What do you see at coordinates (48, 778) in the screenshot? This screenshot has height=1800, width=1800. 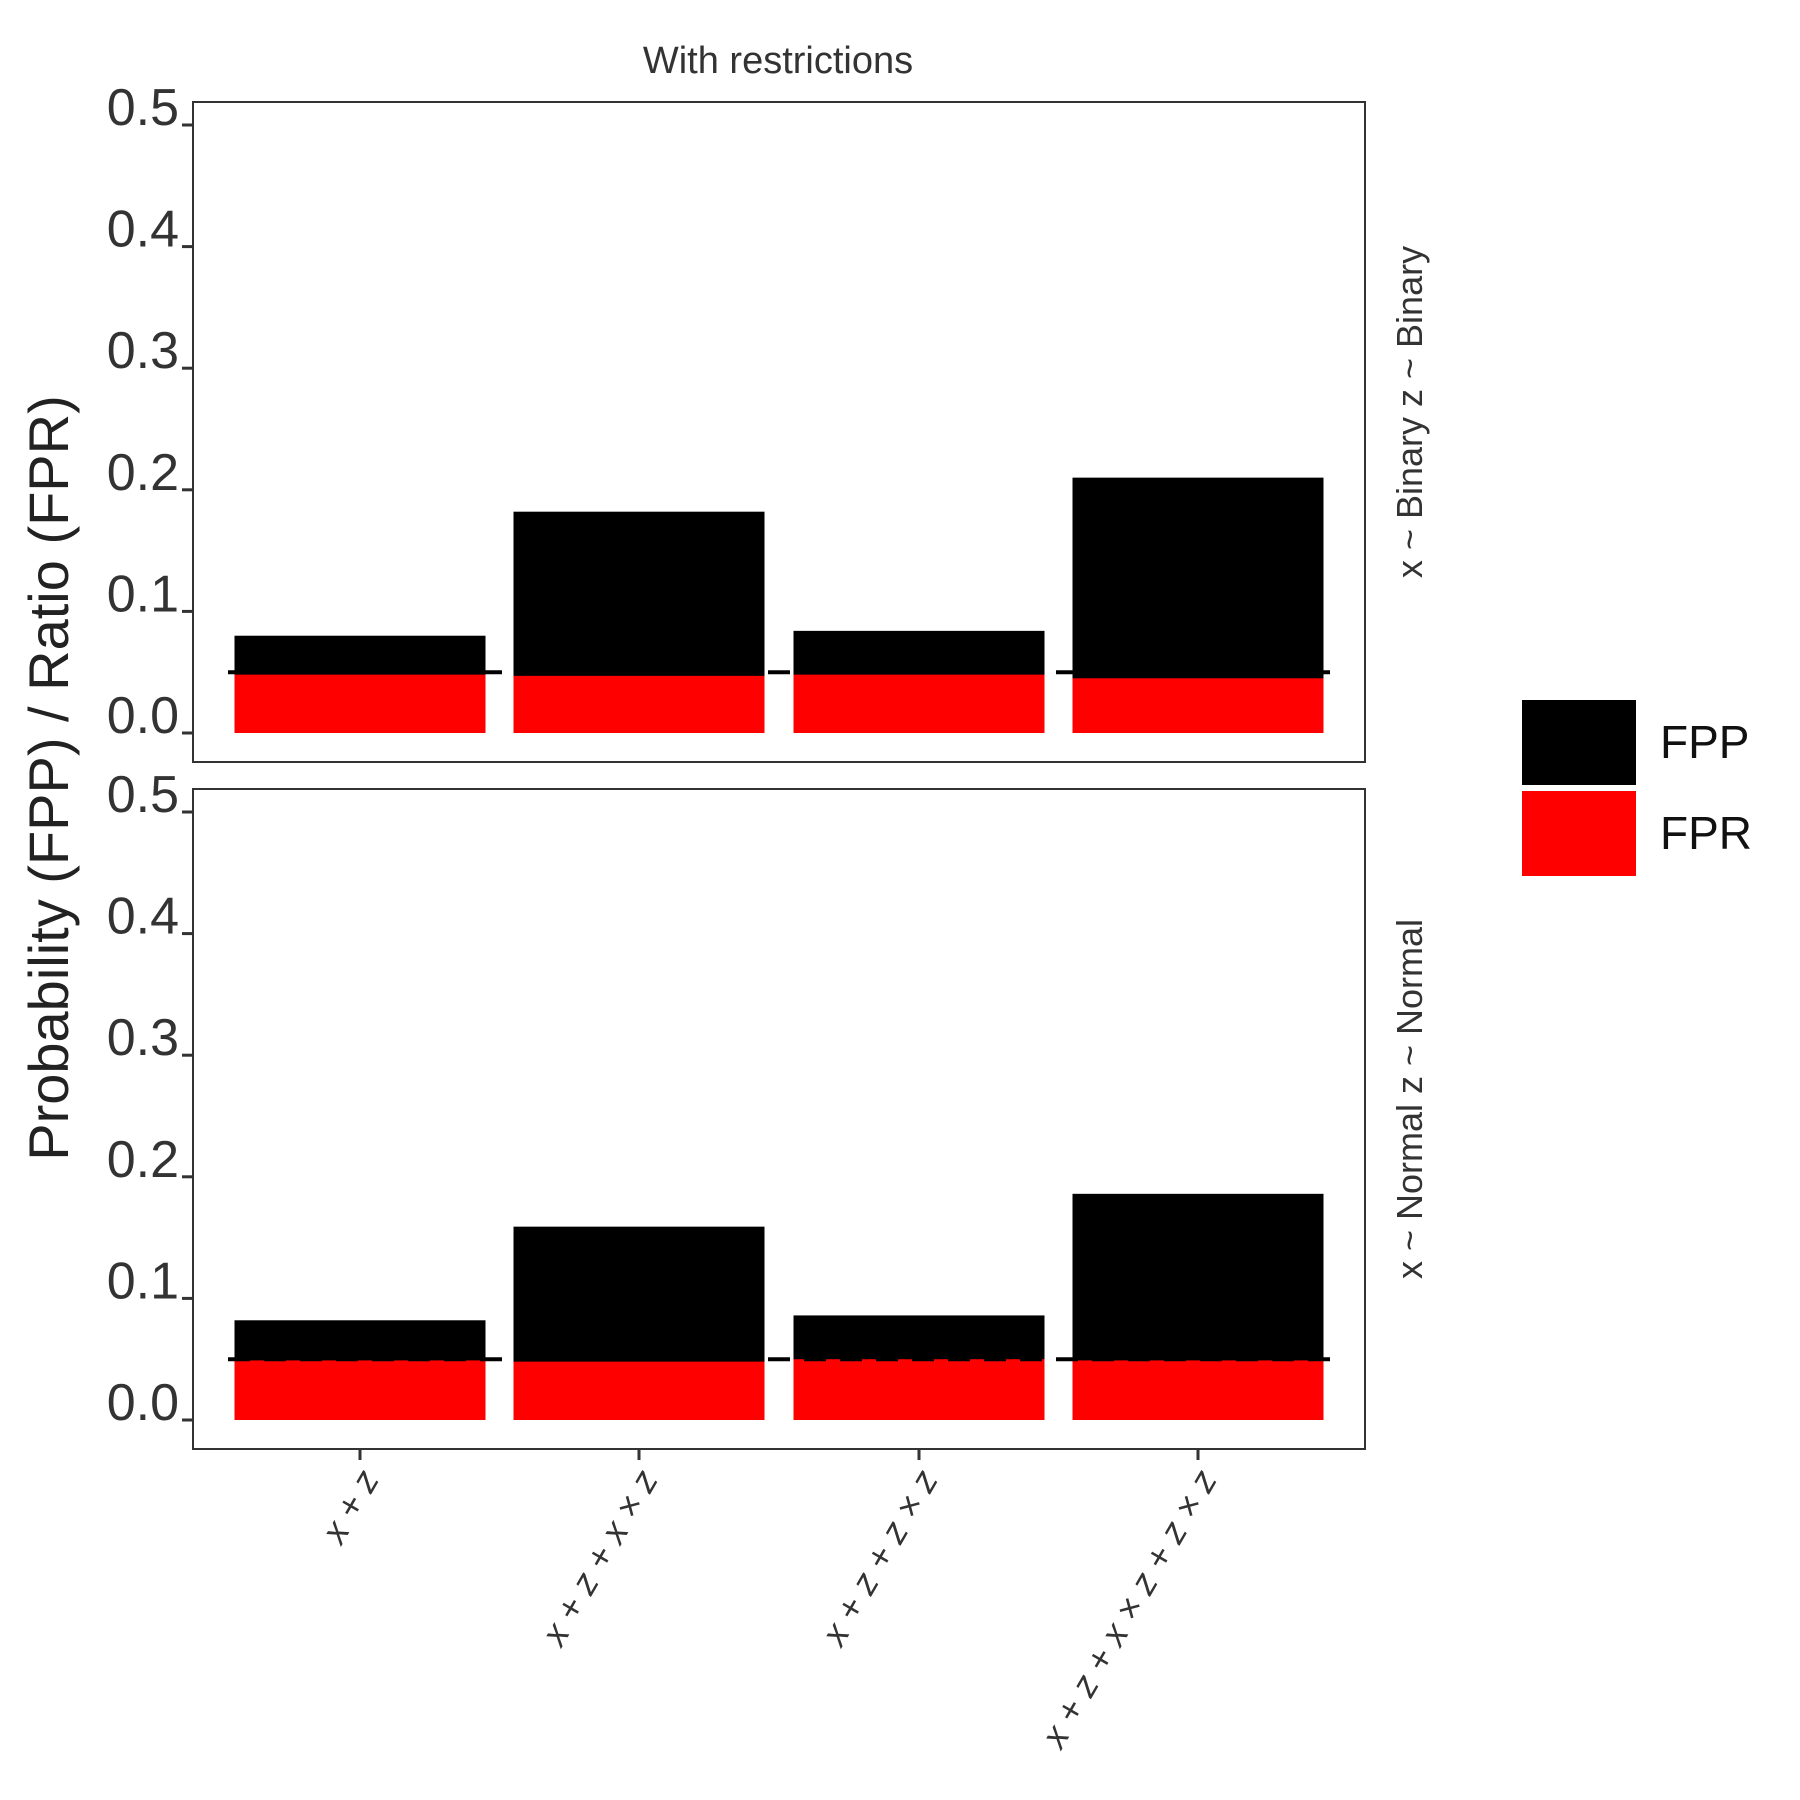 I see `y-axis-title: Probability (FPP) / Ratio (FPR)` at bounding box center [48, 778].